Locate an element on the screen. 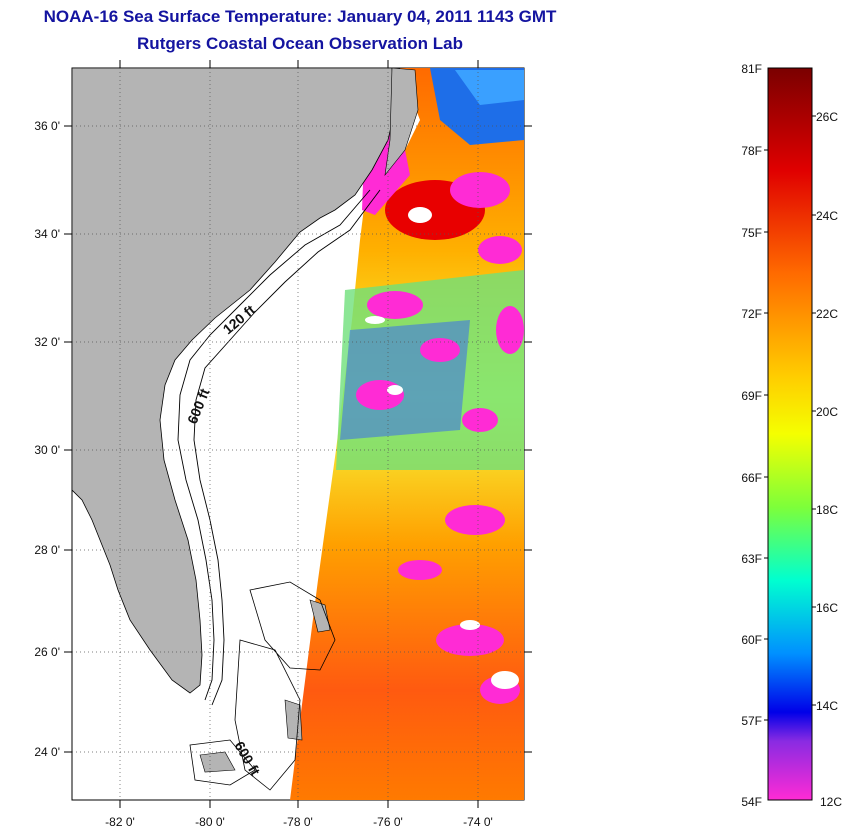 The height and width of the screenshot is (832, 849). colorbar-c-26: 26C is located at coordinates (827, 117).